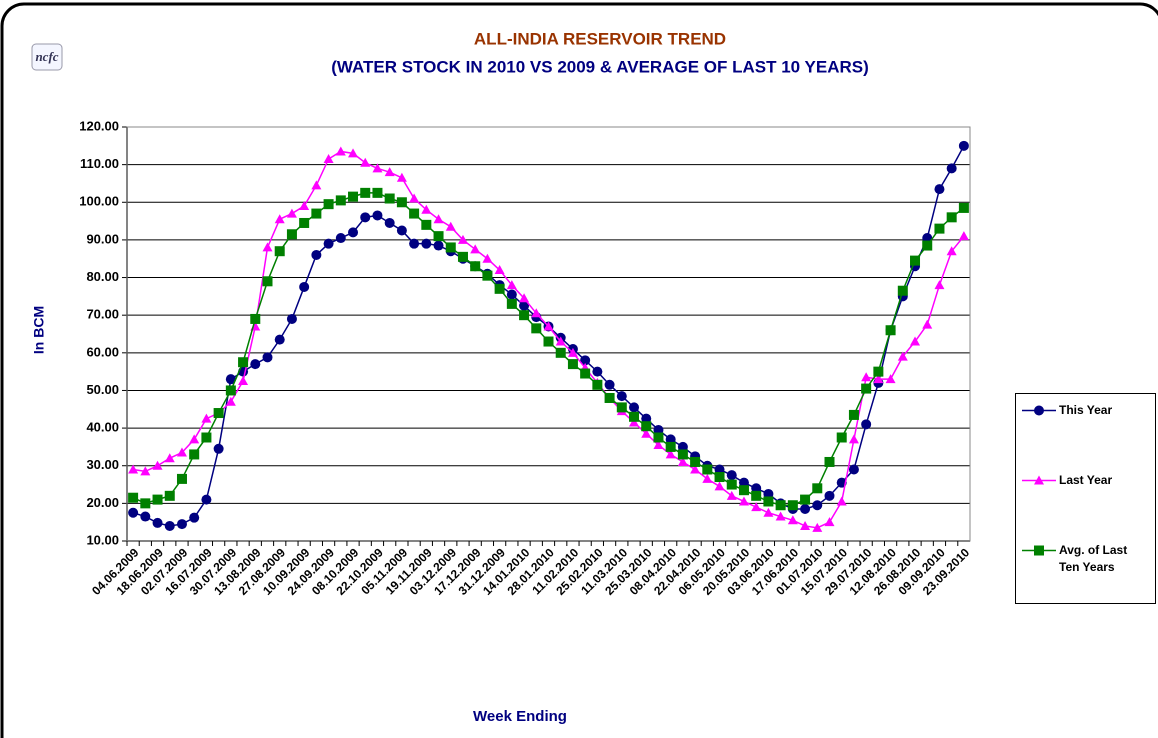 The width and height of the screenshot is (1158, 738). Describe the element at coordinates (39, 330) in the screenshot. I see `y-axis-label: In BCM` at that location.